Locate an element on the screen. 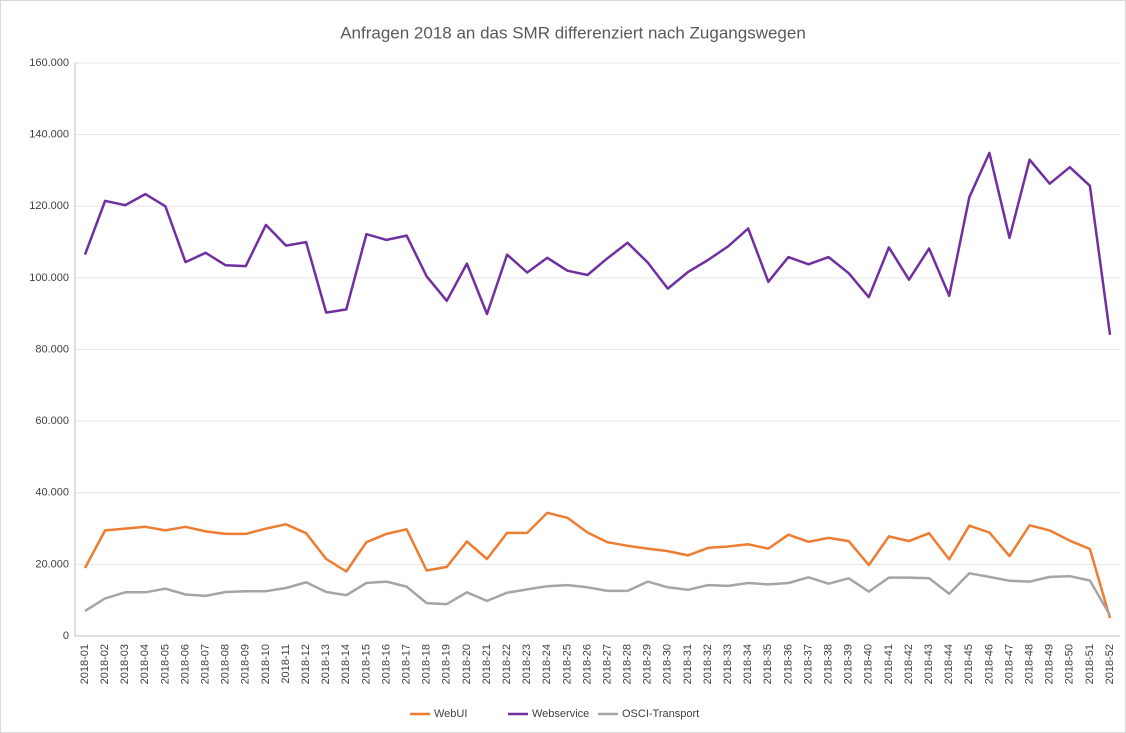 The height and width of the screenshot is (733, 1126). x-tick-label: 2018-18 is located at coordinates (427, 664).